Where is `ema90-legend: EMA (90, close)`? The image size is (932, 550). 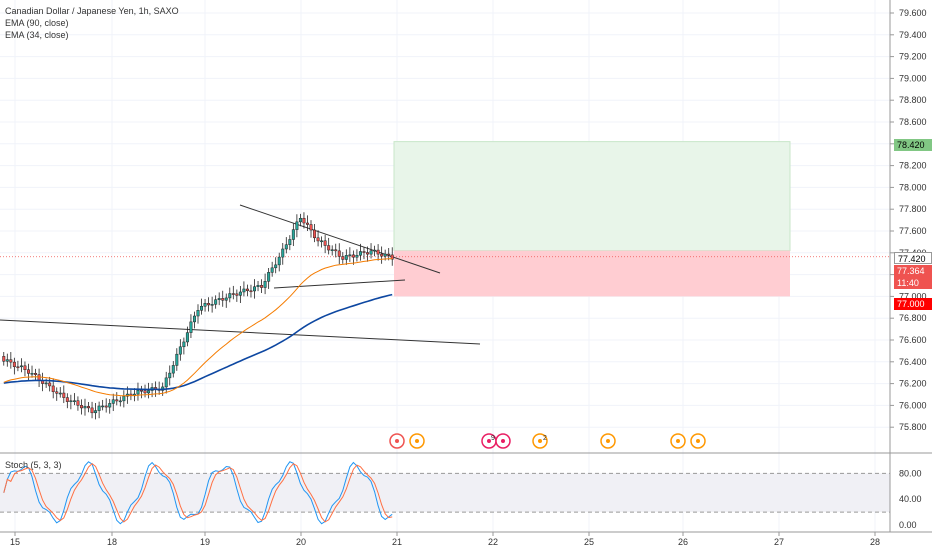
ema90-legend: EMA (90, close) is located at coordinates (37, 23).